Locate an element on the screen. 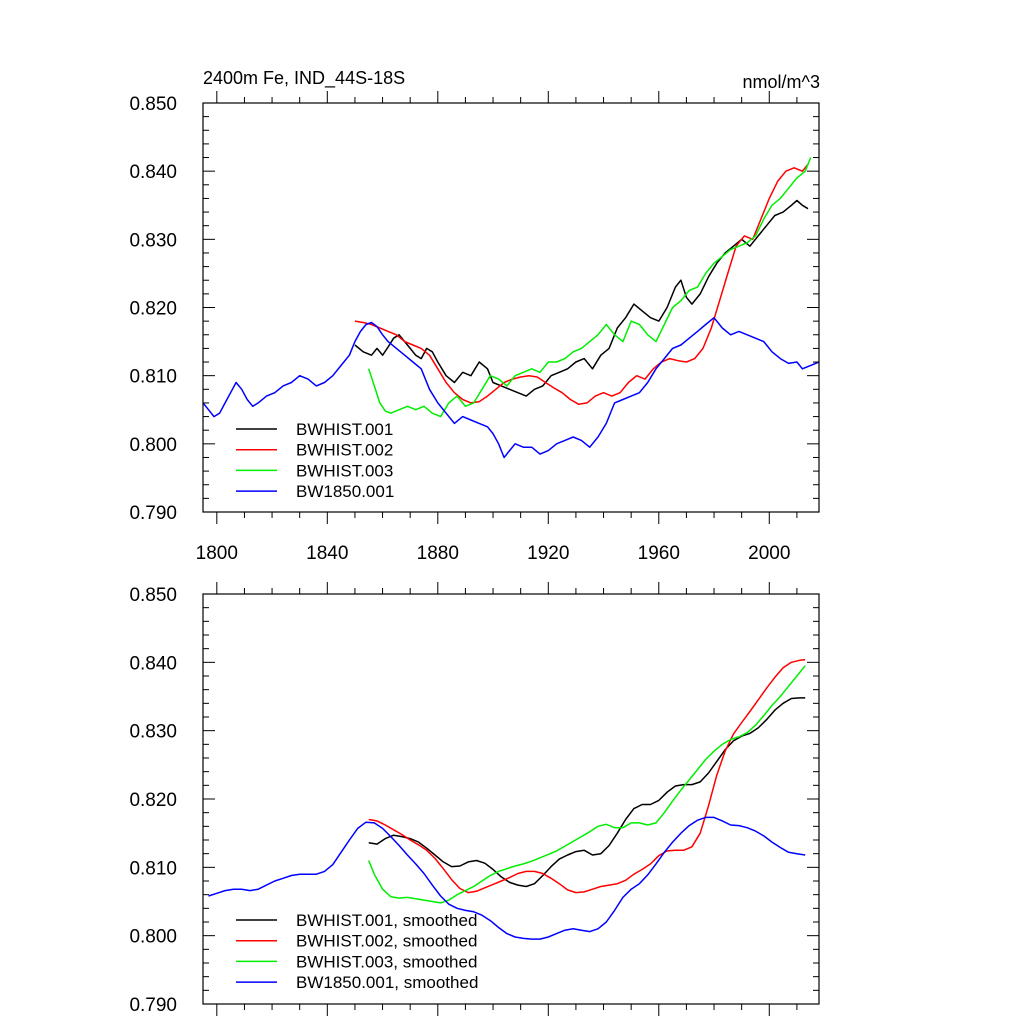 This screenshot has height=1024, width=1024. series-line-bwhist-001-smoothed is located at coordinates (587, 792).